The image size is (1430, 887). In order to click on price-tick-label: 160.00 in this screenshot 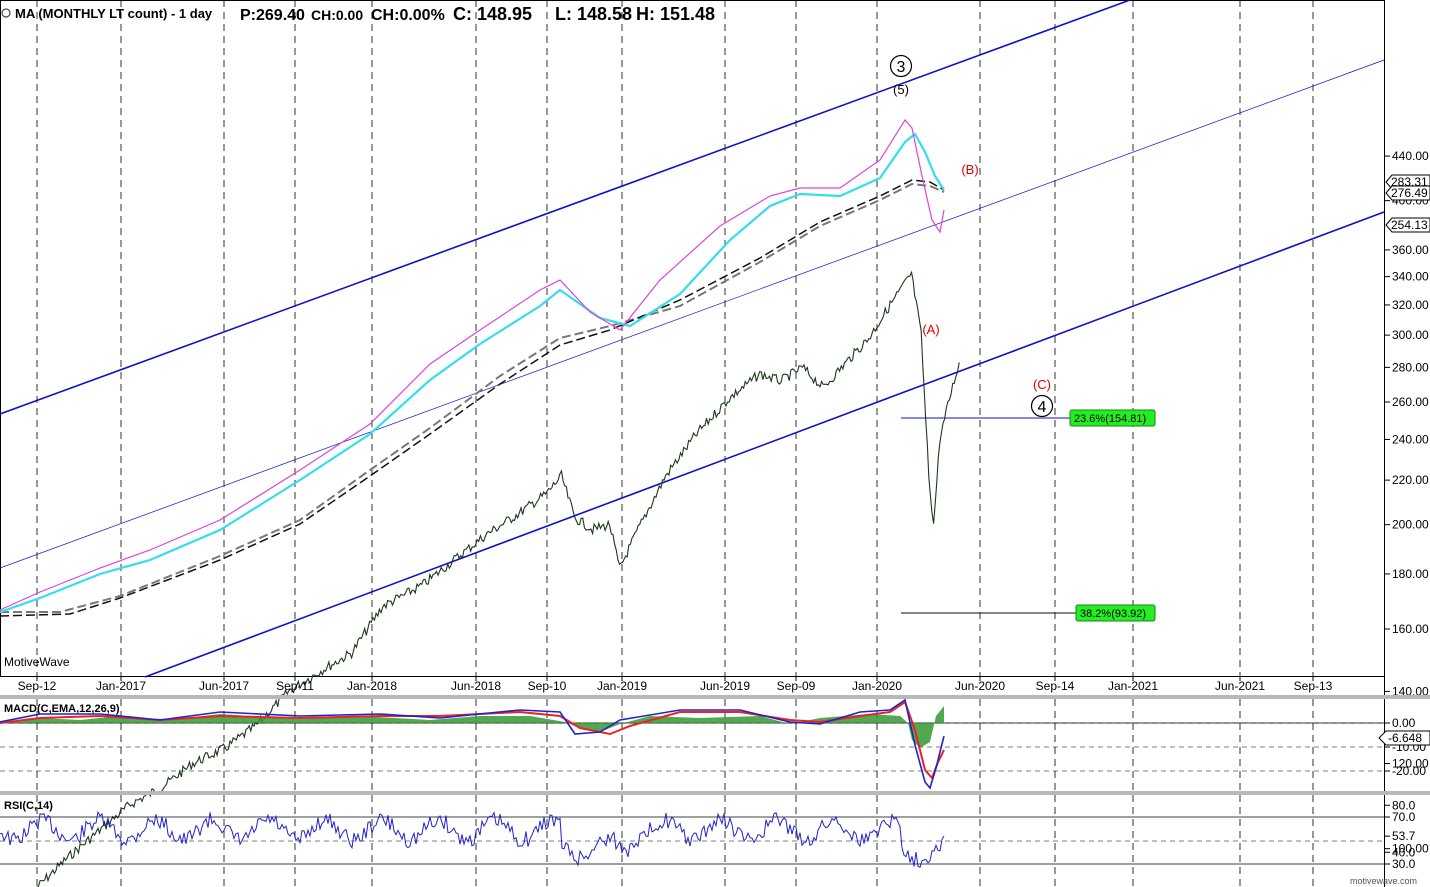, I will do `click(1410, 629)`.